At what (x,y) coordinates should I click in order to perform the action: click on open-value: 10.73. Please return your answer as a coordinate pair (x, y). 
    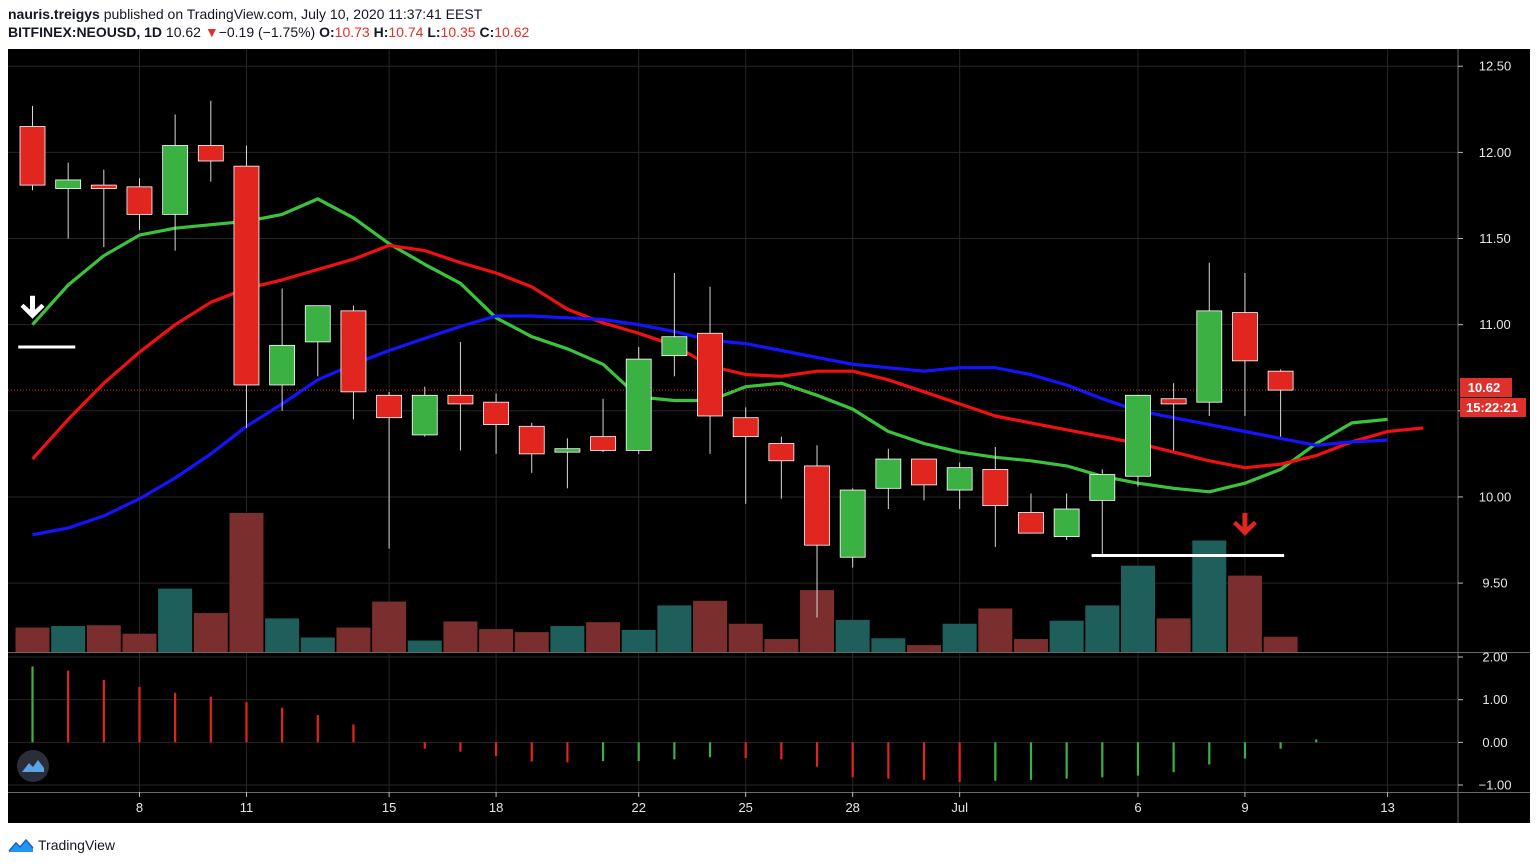
    Looking at the image, I should click on (352, 32).